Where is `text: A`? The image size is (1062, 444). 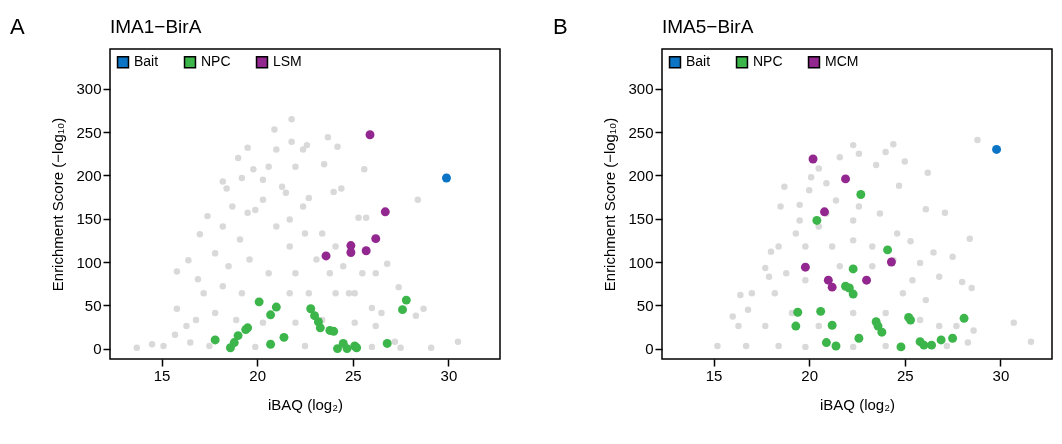 text: A is located at coordinates (17, 26).